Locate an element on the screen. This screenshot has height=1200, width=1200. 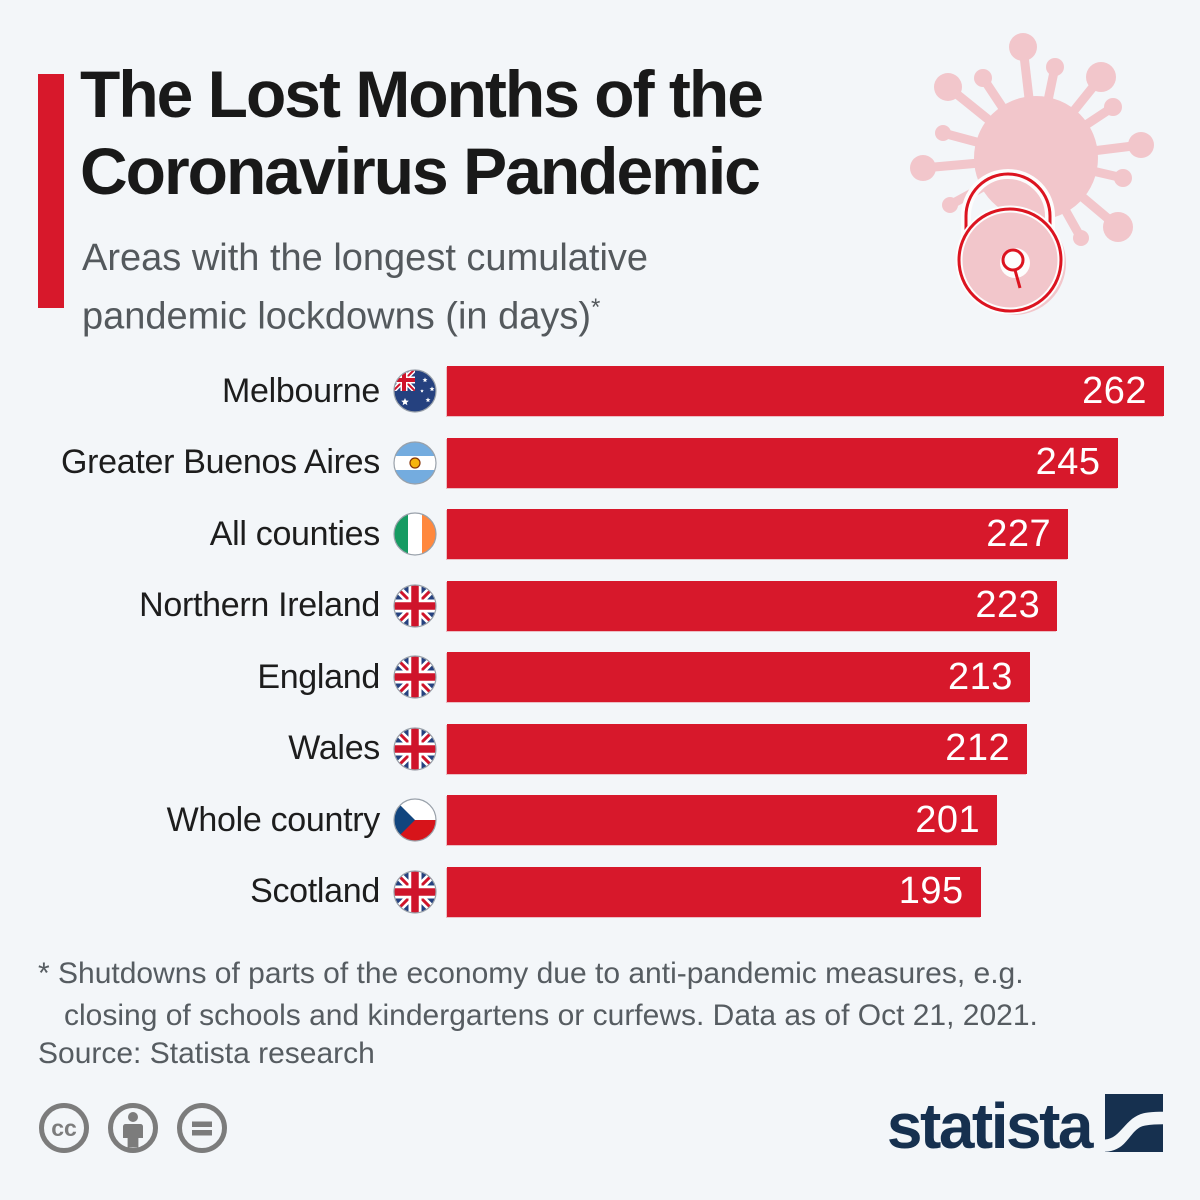
bar-row: Wales 212 is located at coordinates (600, 748).